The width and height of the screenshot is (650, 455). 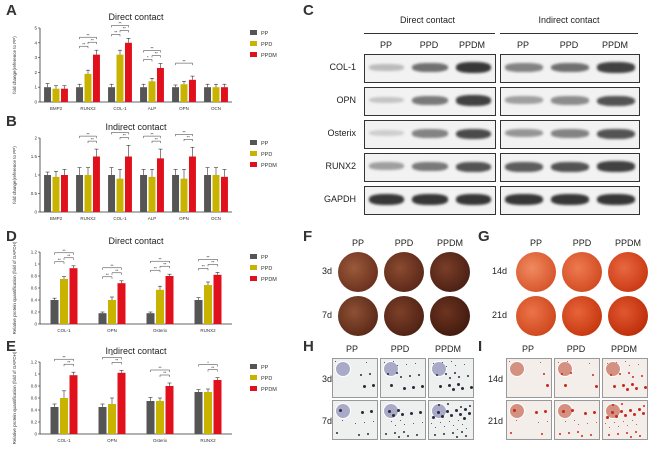 What do you see at coordinates (35, 324) in the screenshot?
I see `y-tick-label: 0` at bounding box center [35, 324].